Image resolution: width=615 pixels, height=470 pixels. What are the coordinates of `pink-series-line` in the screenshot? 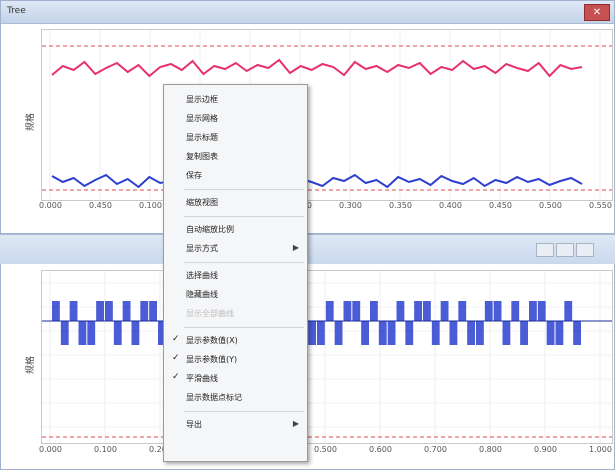 It's located at (317, 68).